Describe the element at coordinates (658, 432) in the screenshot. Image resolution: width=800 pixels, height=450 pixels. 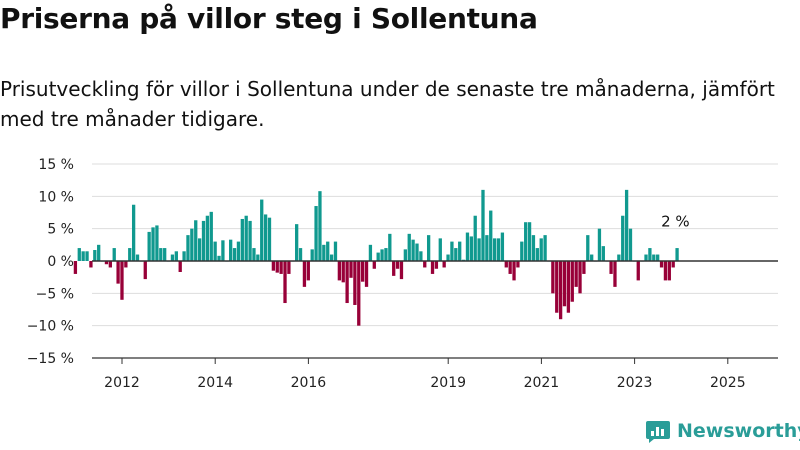
I see `bar-chart-logo-icon` at that location.